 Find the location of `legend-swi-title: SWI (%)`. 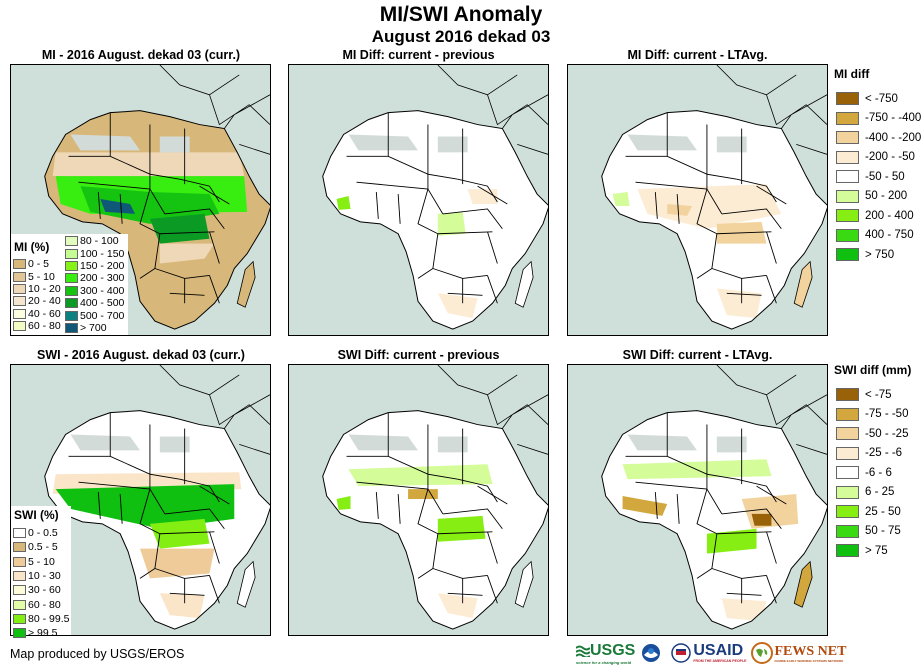

legend-swi-title: SWI (%) is located at coordinates (36, 515).